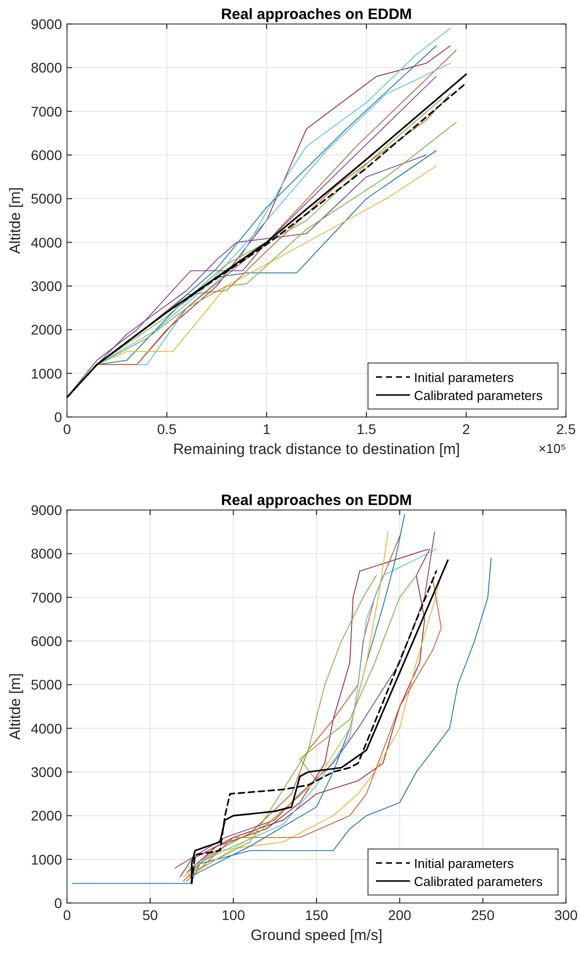 Image resolution: width=579 pixels, height=953 pixels. Describe the element at coordinates (316, 915) in the screenshot. I see `x-tick-label: 150` at that location.